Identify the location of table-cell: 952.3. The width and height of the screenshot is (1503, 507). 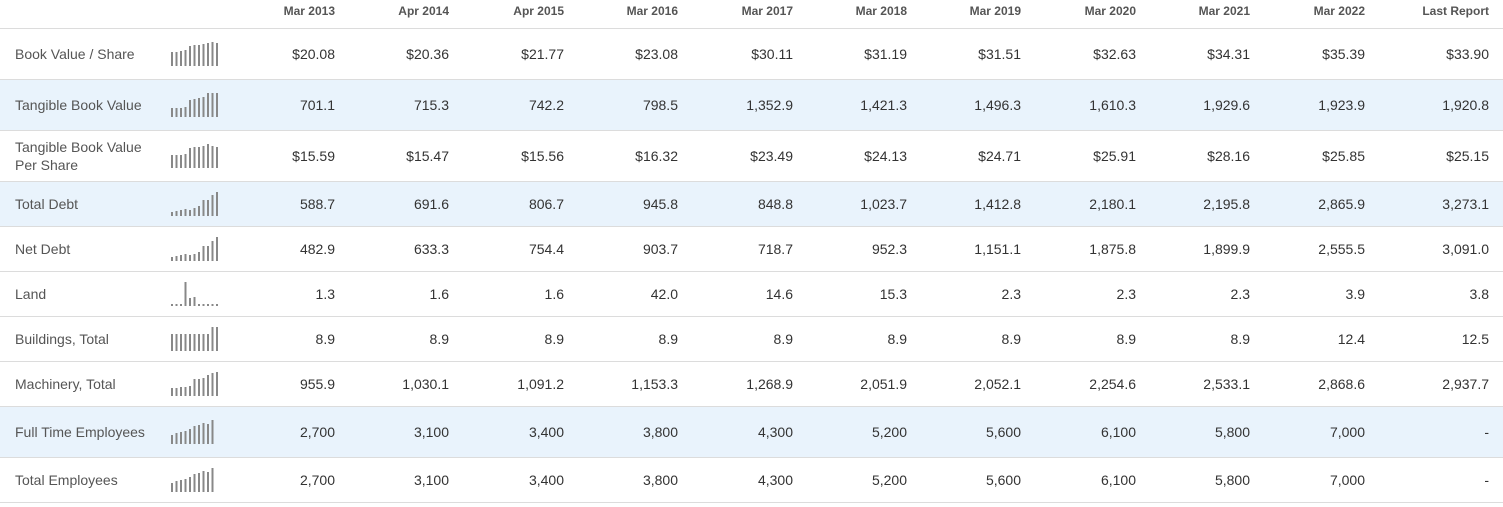
(889, 249).